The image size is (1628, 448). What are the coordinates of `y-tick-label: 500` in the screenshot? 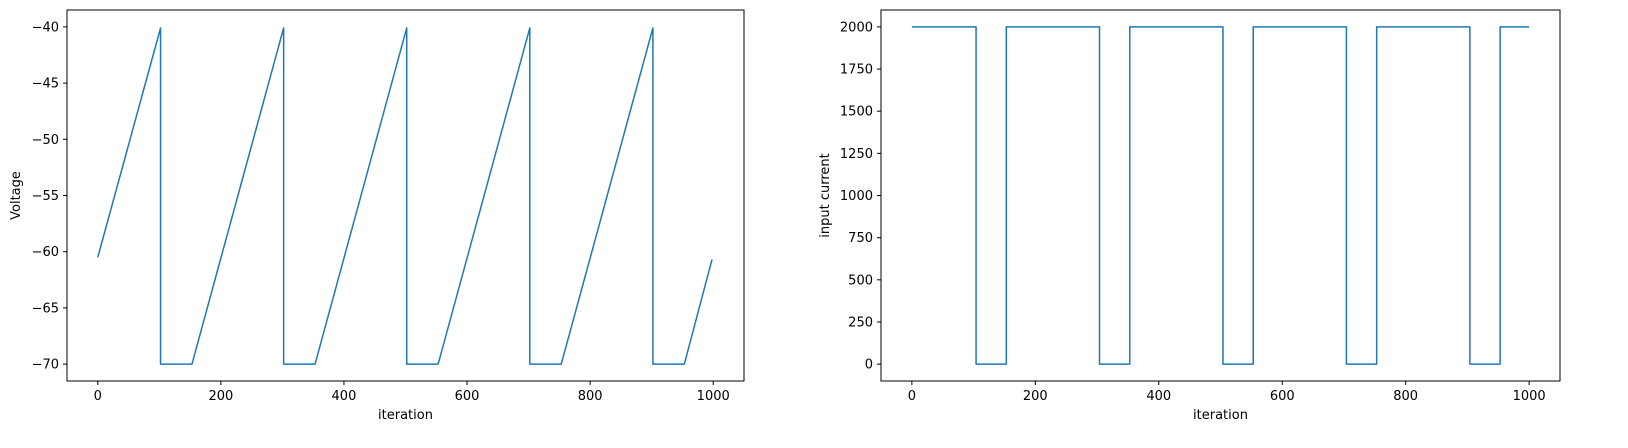 It's located at (860, 280).